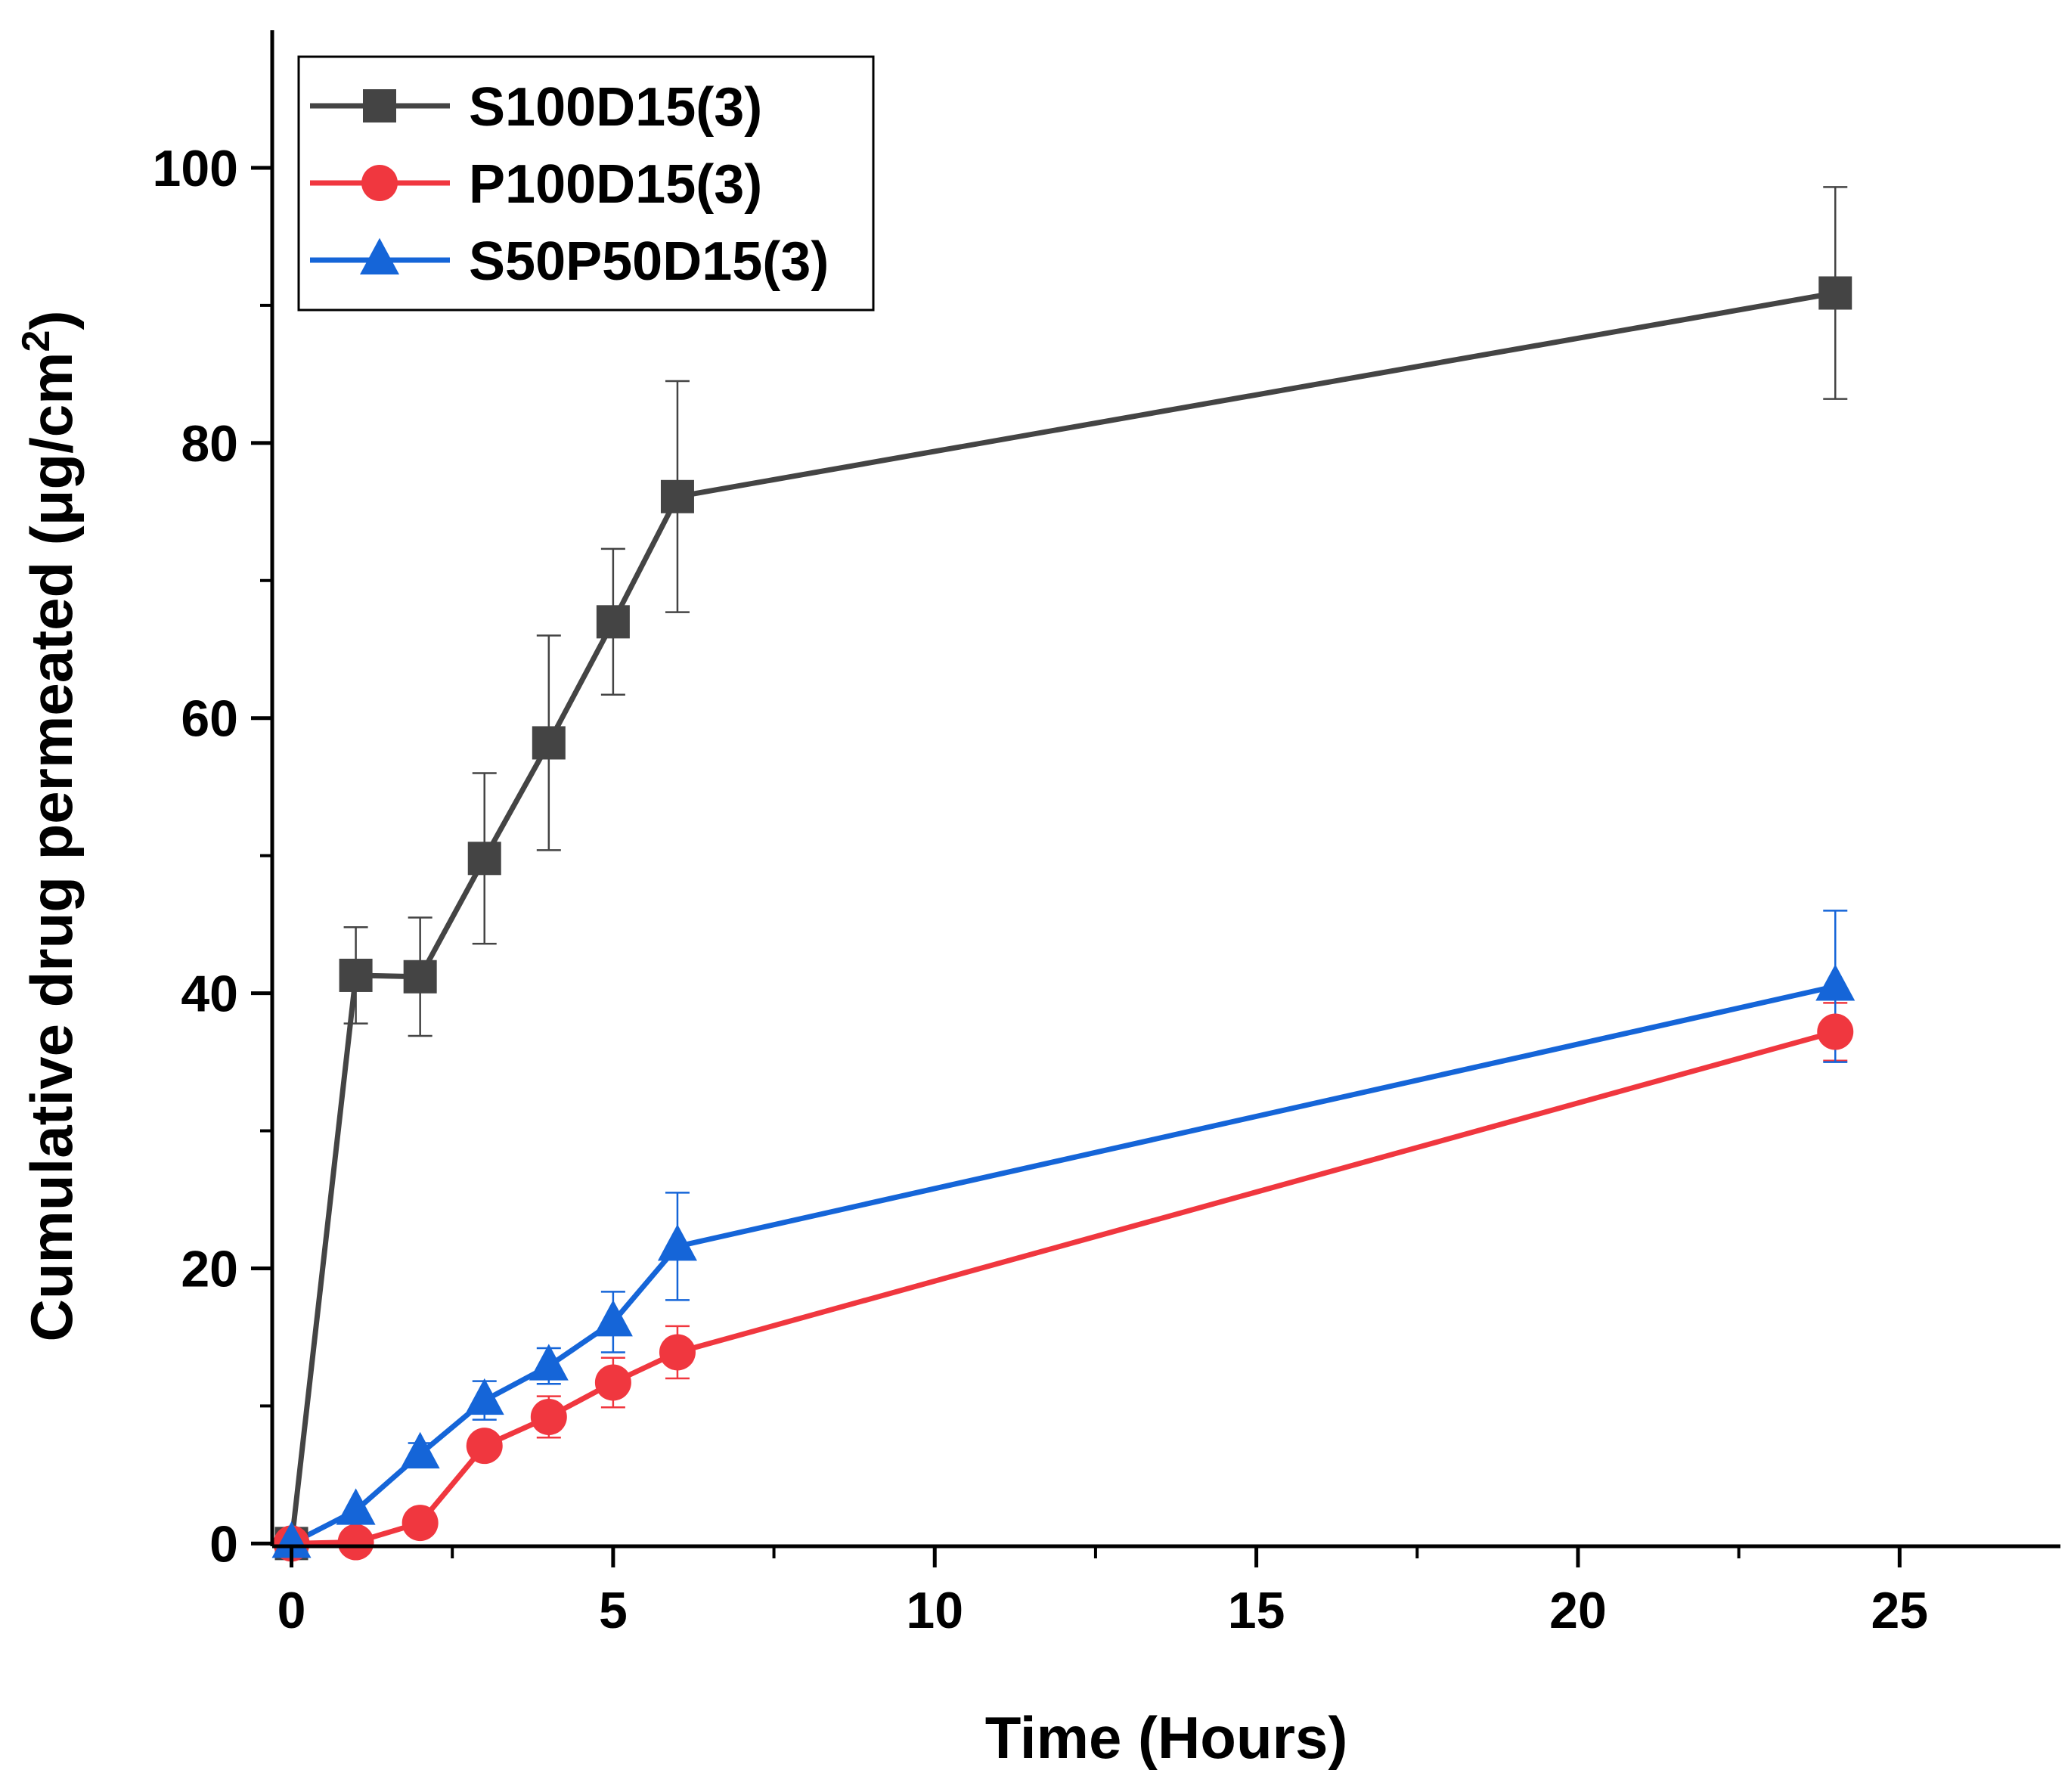 The width and height of the screenshot is (2071, 1792). Describe the element at coordinates (209, 994) in the screenshot. I see `y-tick-label: 40` at that location.